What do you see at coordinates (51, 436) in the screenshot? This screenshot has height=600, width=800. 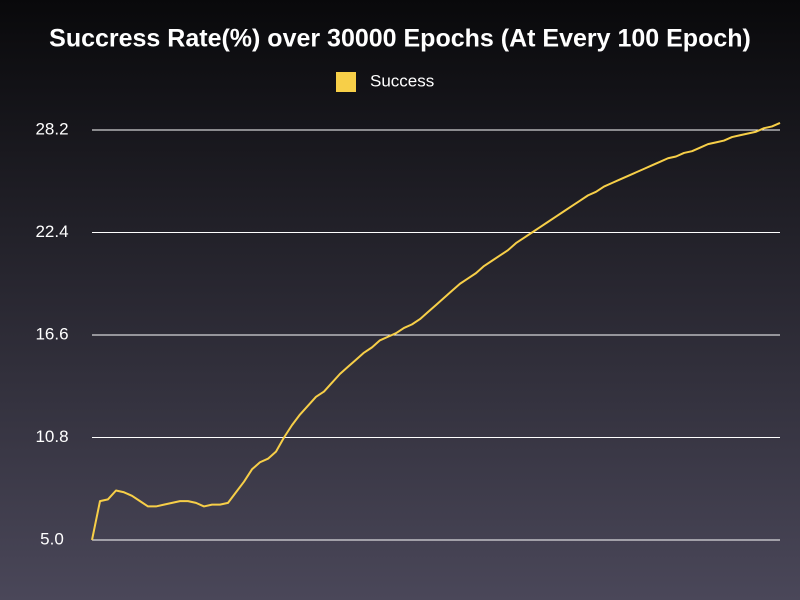 I see `y-tick-label: 10.8` at bounding box center [51, 436].